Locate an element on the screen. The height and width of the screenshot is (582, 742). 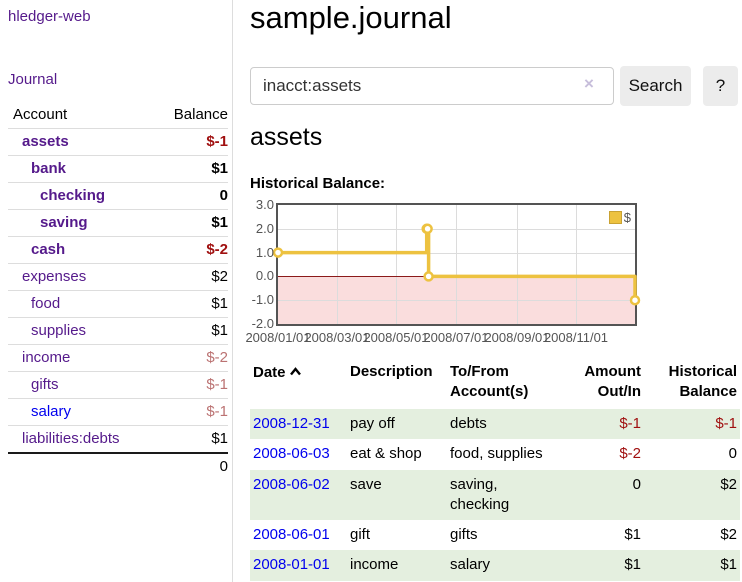
account-row: salary $-1 is located at coordinates (118, 411).